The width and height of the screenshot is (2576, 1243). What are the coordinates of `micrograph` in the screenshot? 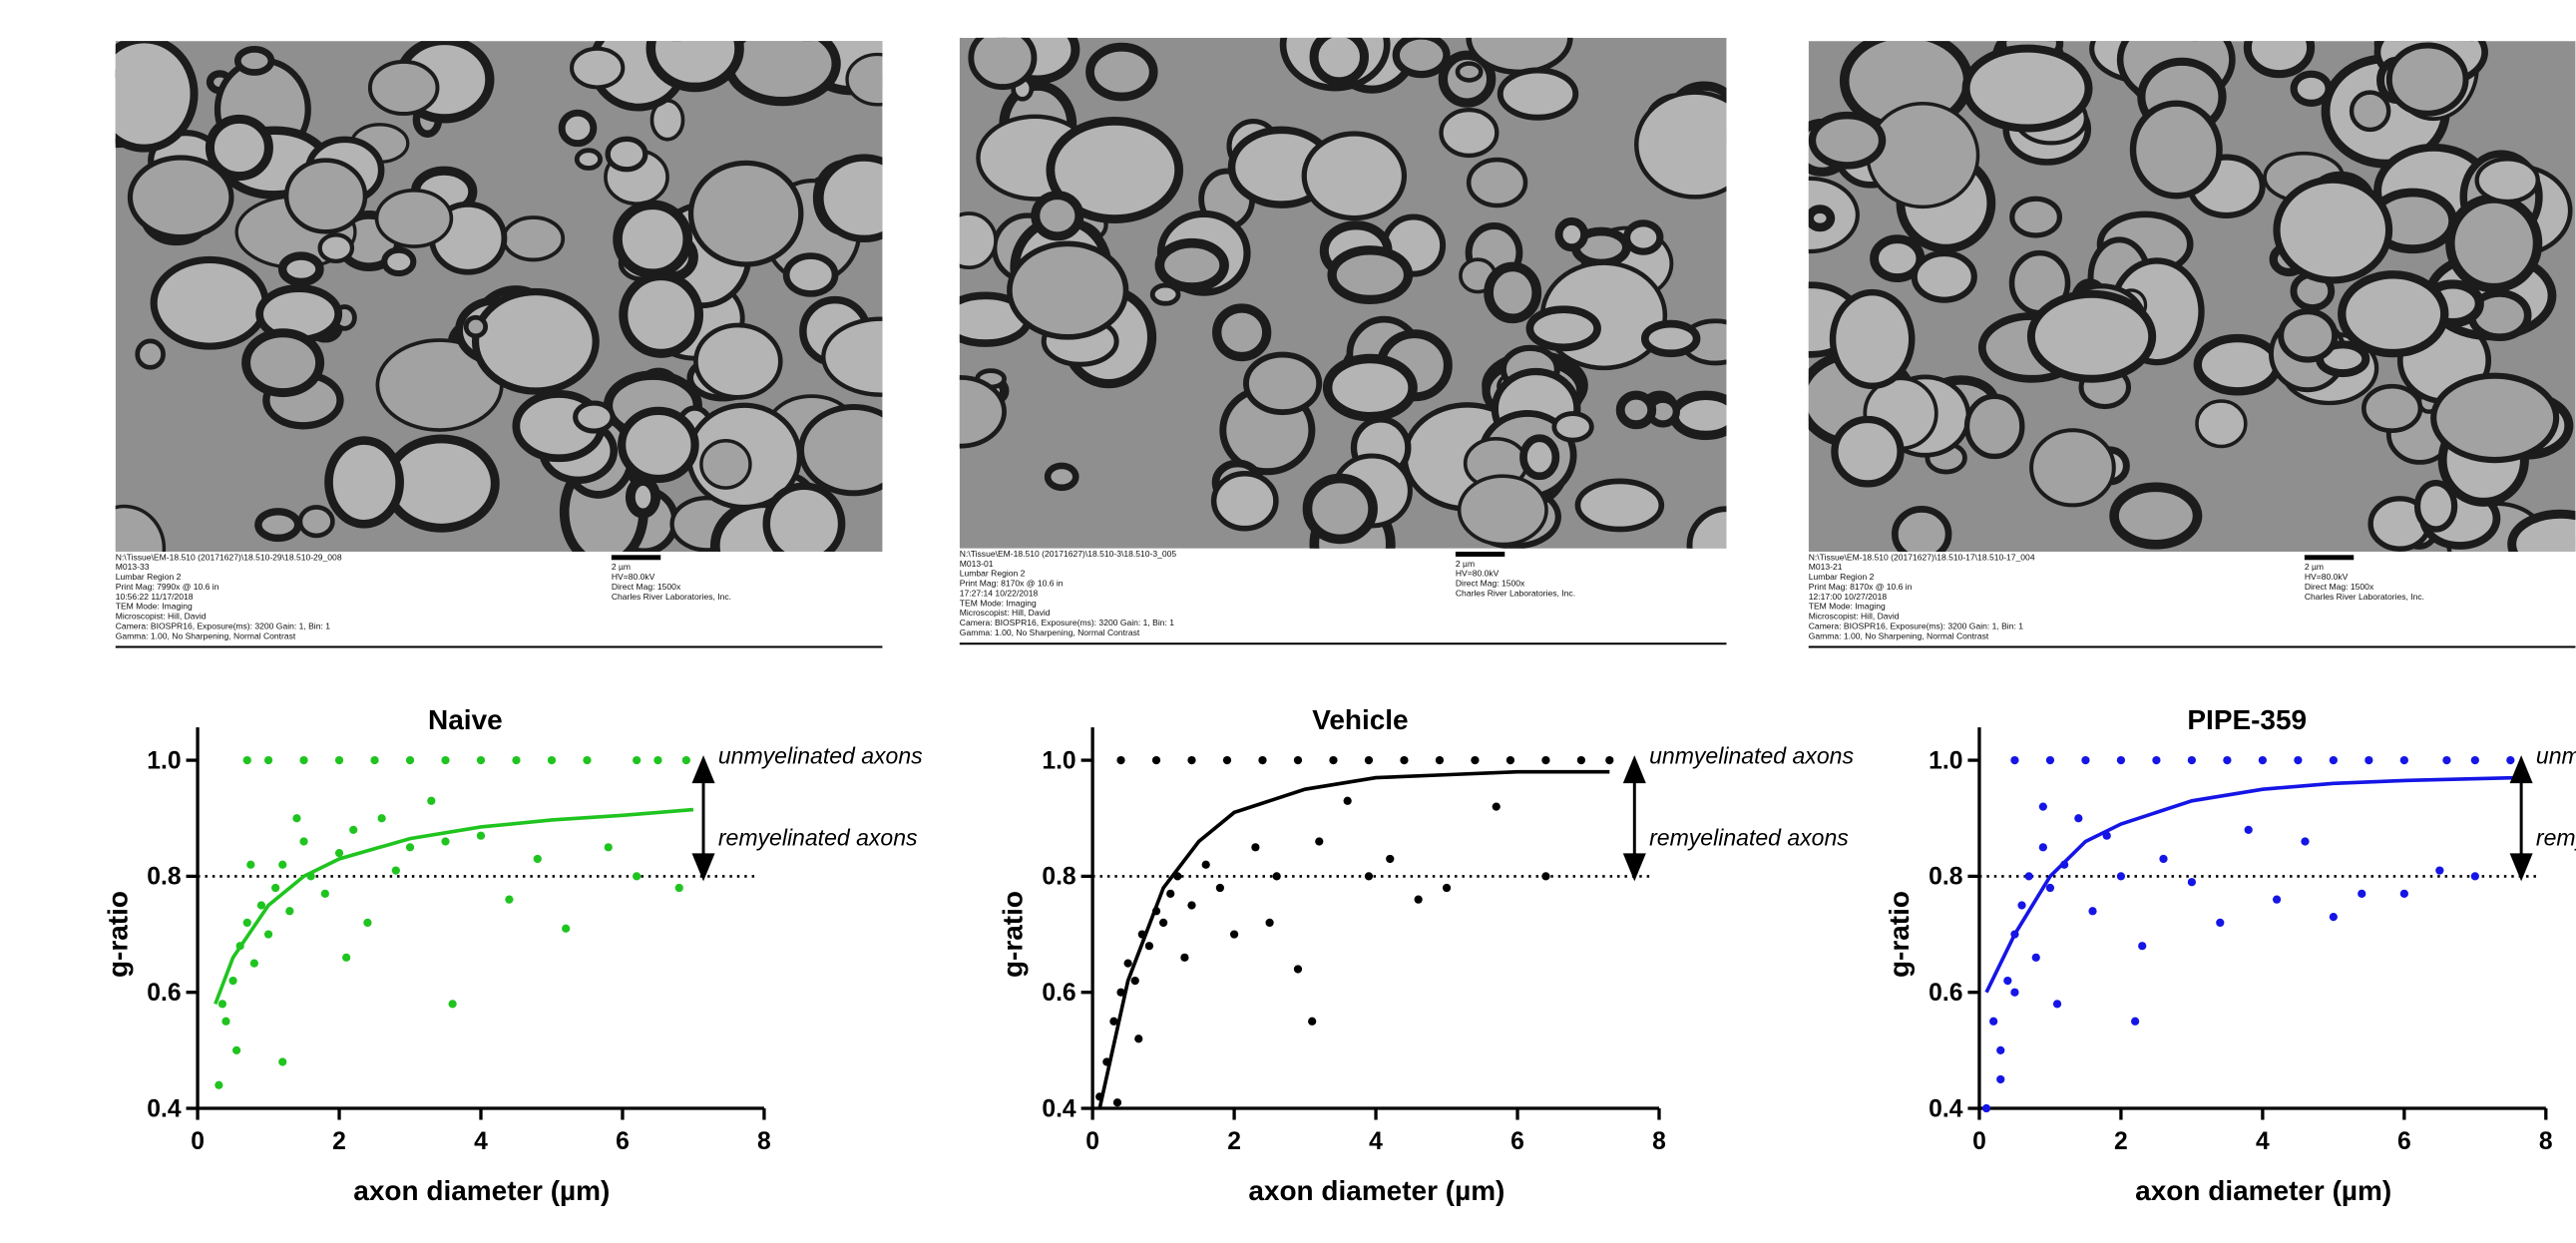 It's located at (499, 297).